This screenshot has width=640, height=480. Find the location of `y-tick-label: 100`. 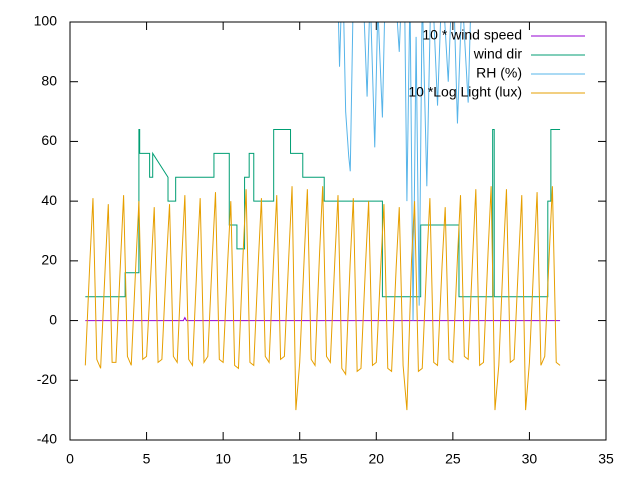

y-tick-label: 100 is located at coordinates (46, 21).